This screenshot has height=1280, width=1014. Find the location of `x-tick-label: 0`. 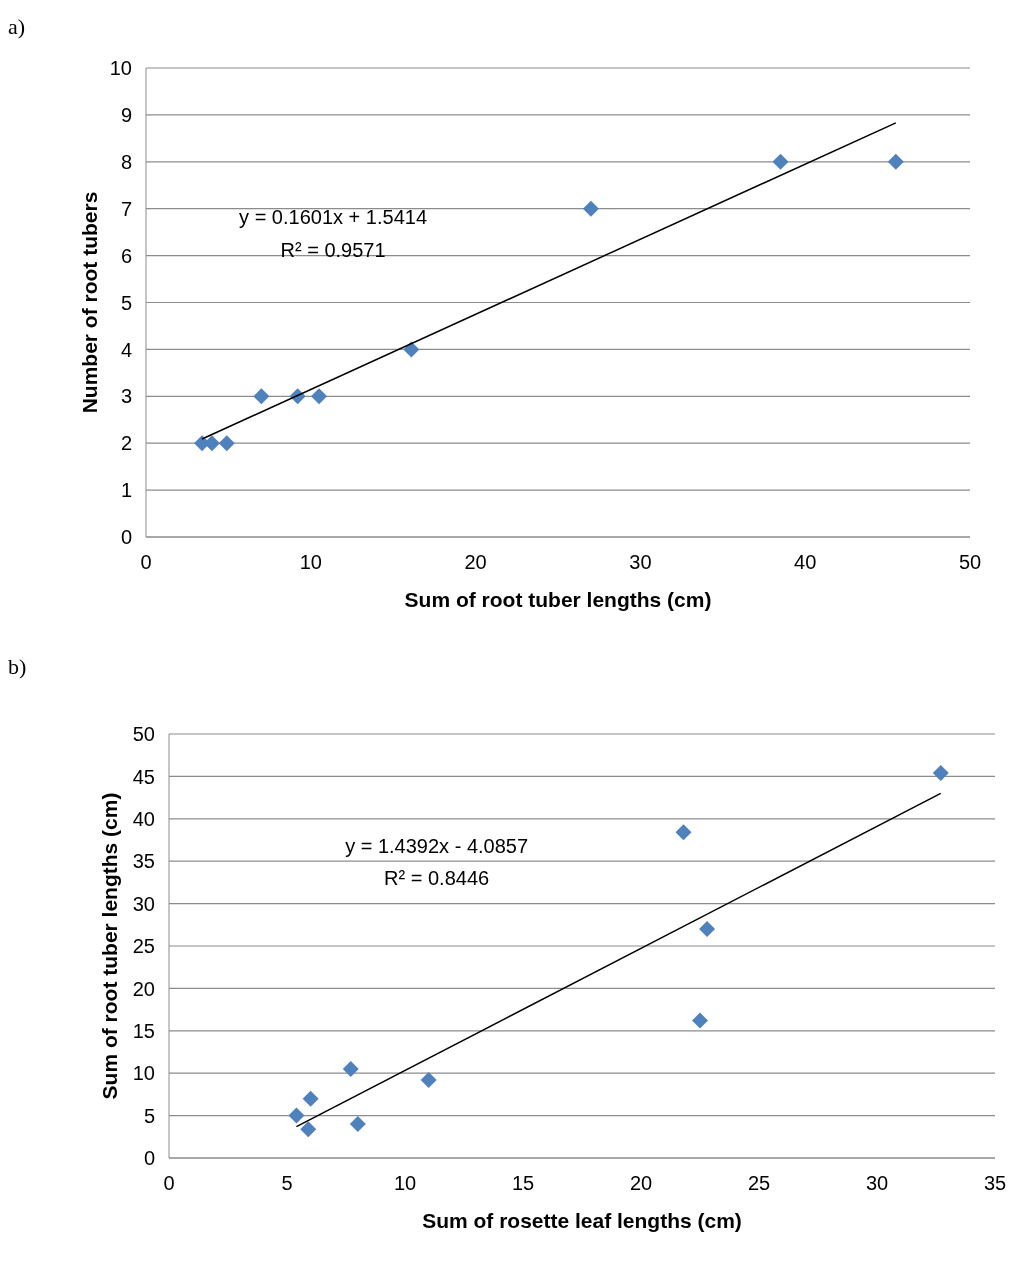

x-tick-label: 0 is located at coordinates (169, 1183).